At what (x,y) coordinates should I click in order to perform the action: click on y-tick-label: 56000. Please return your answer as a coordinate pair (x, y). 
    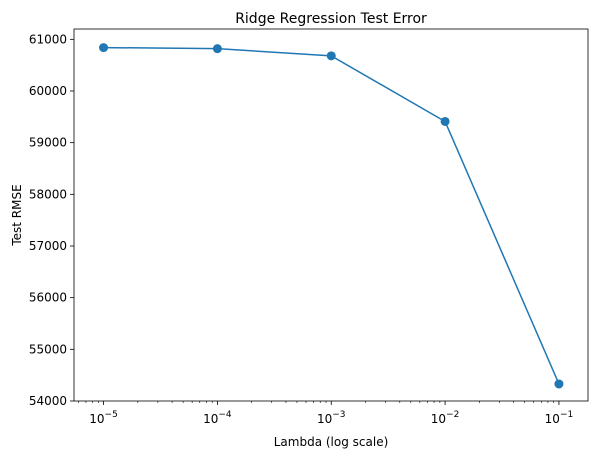
    Looking at the image, I should click on (48, 298).